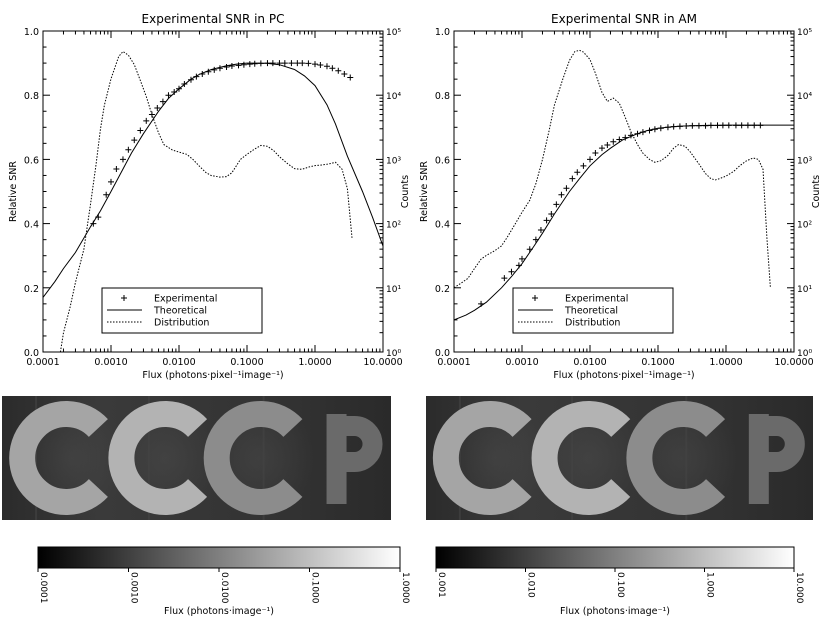 The height and width of the screenshot is (620, 822). Describe the element at coordinates (804, 354) in the screenshot. I see `y2-tick-label: 10⁰` at that location.